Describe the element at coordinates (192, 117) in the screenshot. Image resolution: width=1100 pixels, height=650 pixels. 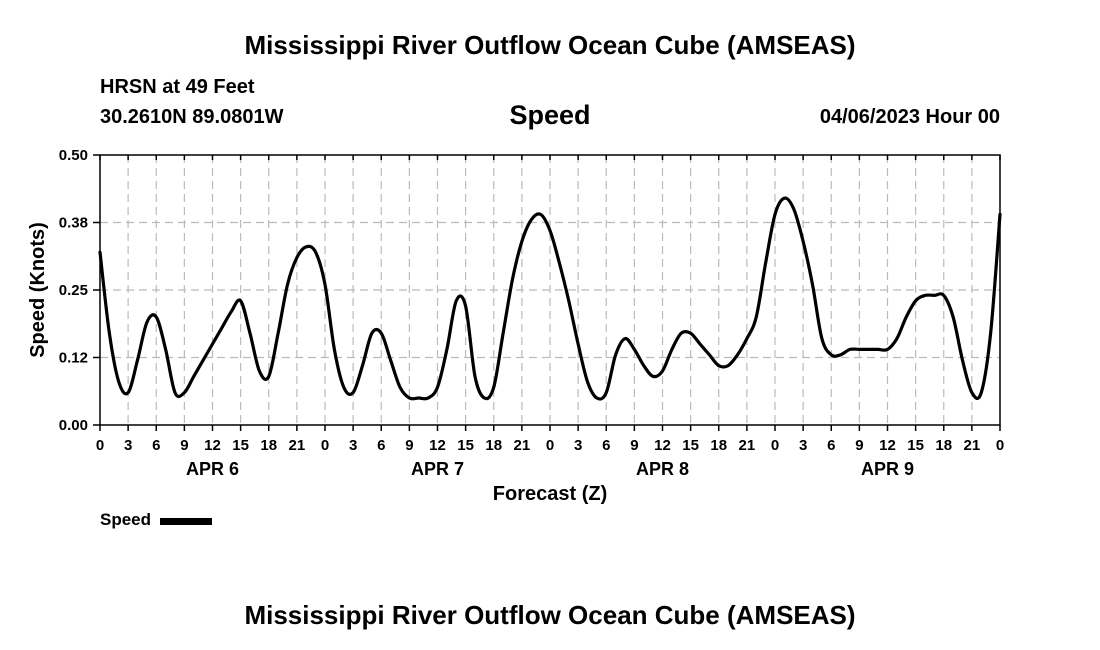
I see `coordinates-label: 30.2610N 89.0801W` at that location.